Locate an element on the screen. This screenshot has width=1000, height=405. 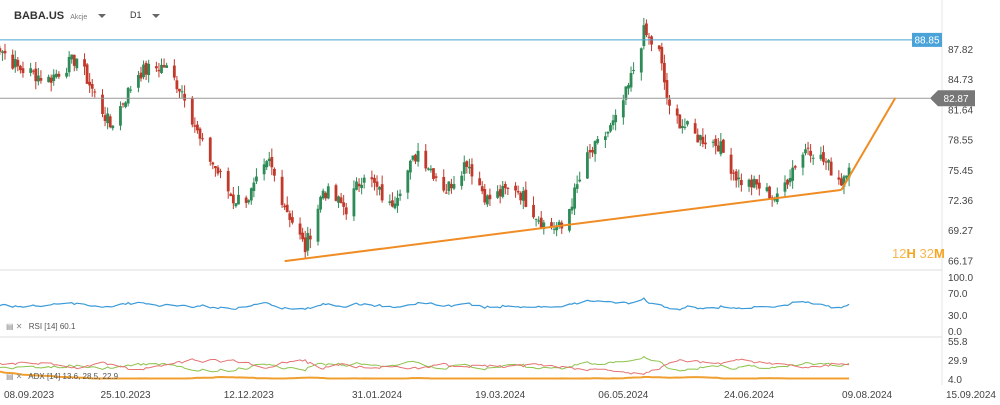
date-tick-label: 15.09.2024 is located at coordinates (971, 395).